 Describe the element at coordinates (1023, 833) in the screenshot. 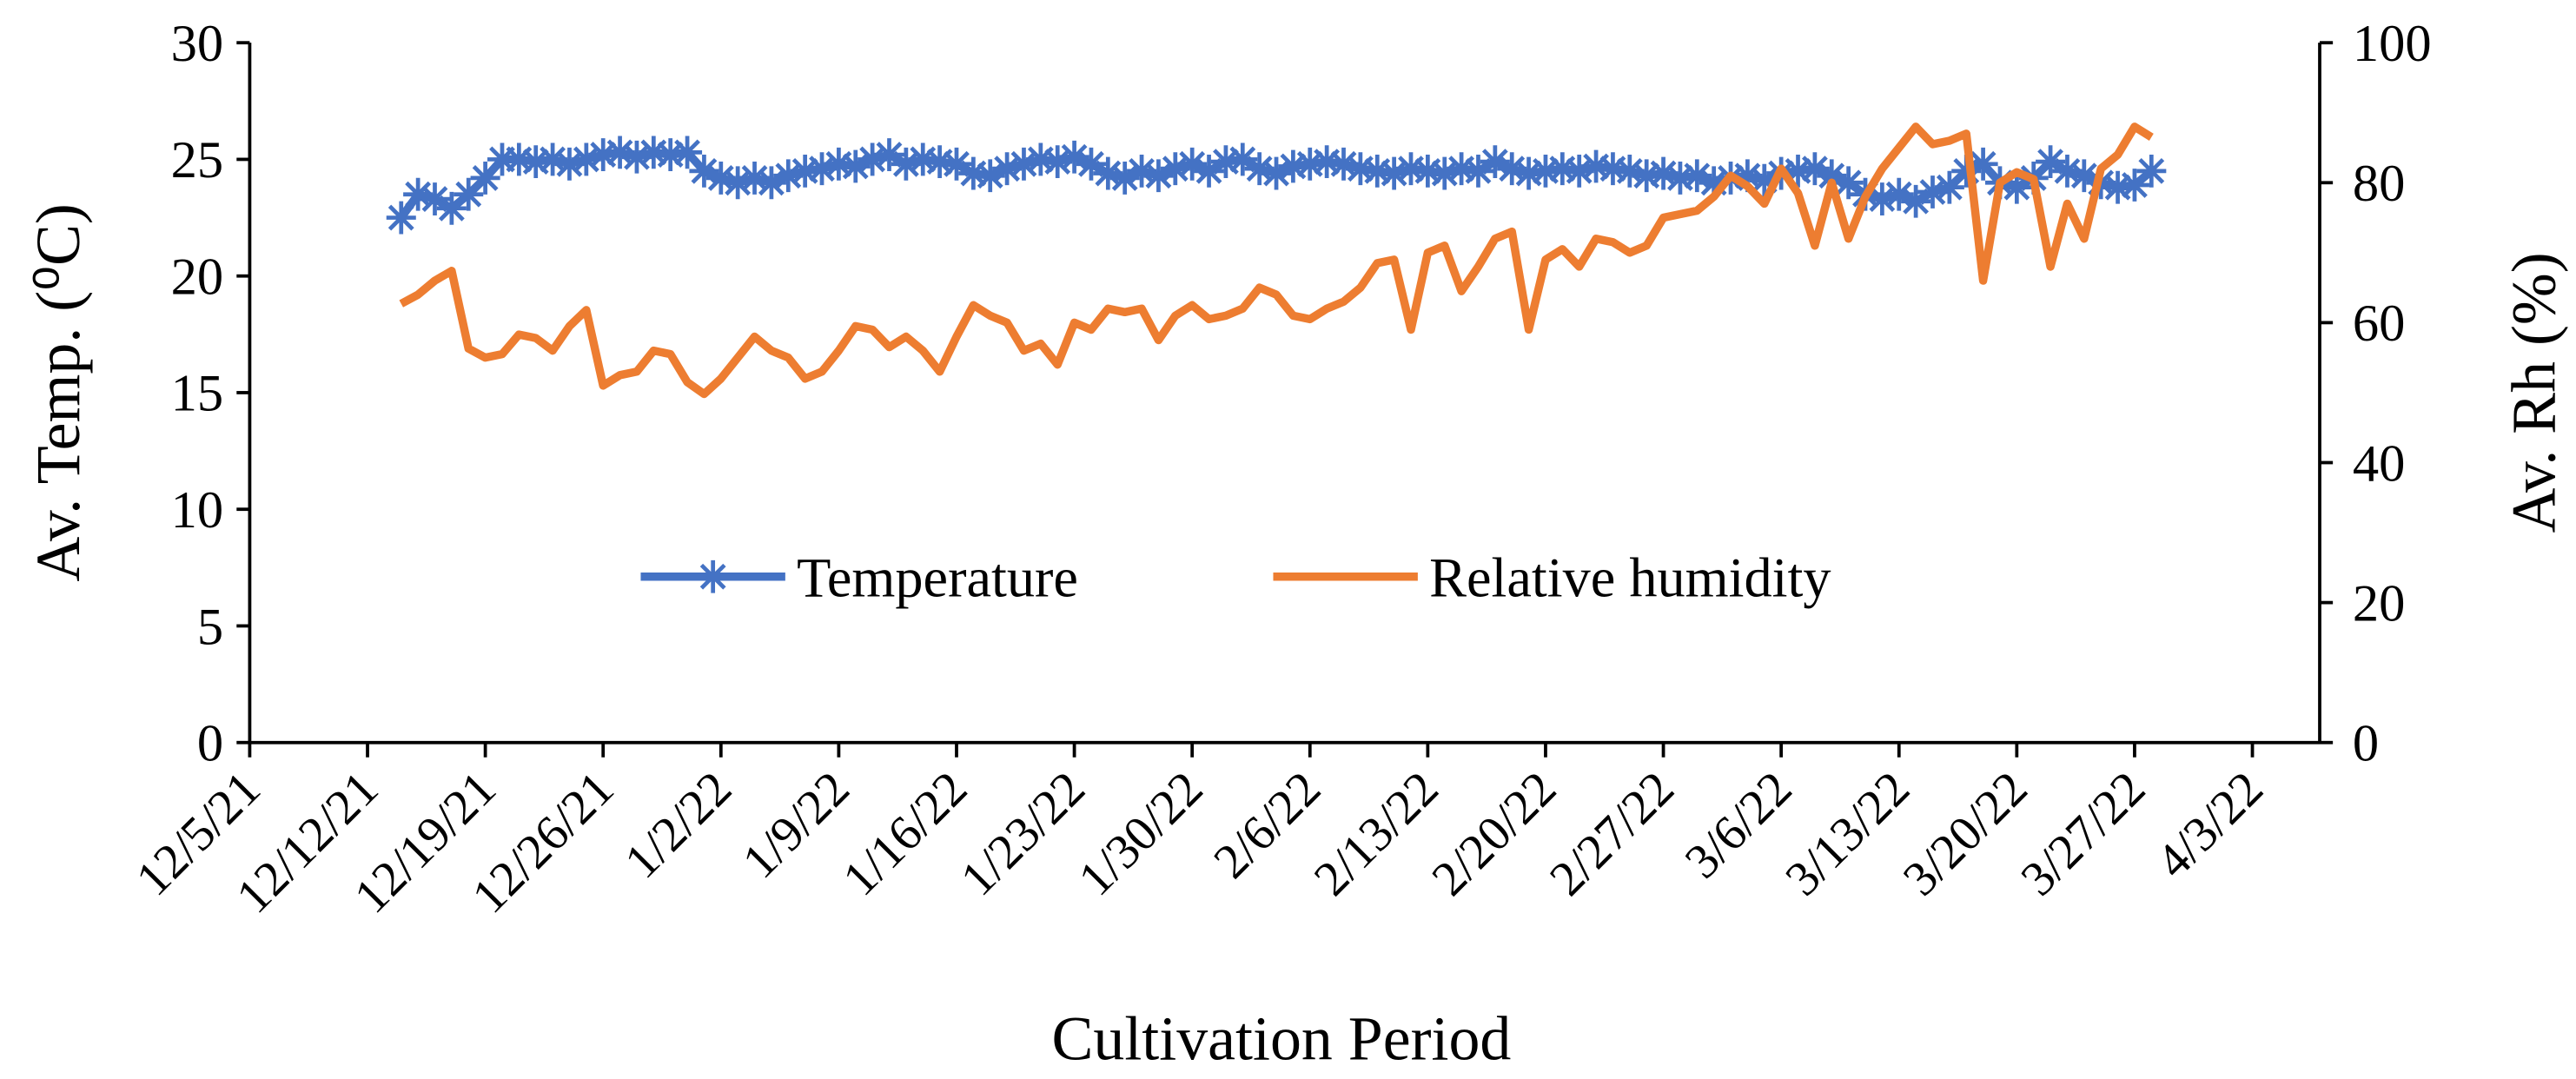

I see `x-tick-label: 1/23/22` at that location.